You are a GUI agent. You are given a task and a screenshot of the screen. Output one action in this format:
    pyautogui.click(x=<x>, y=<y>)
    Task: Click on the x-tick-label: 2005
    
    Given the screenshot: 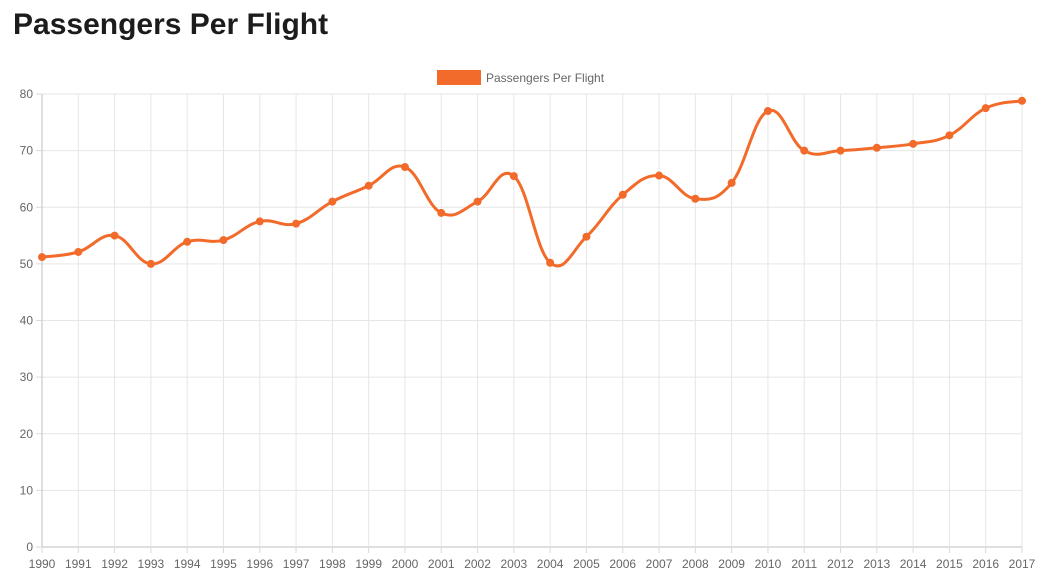 What is the action you would take?
    pyautogui.click(x=586, y=564)
    